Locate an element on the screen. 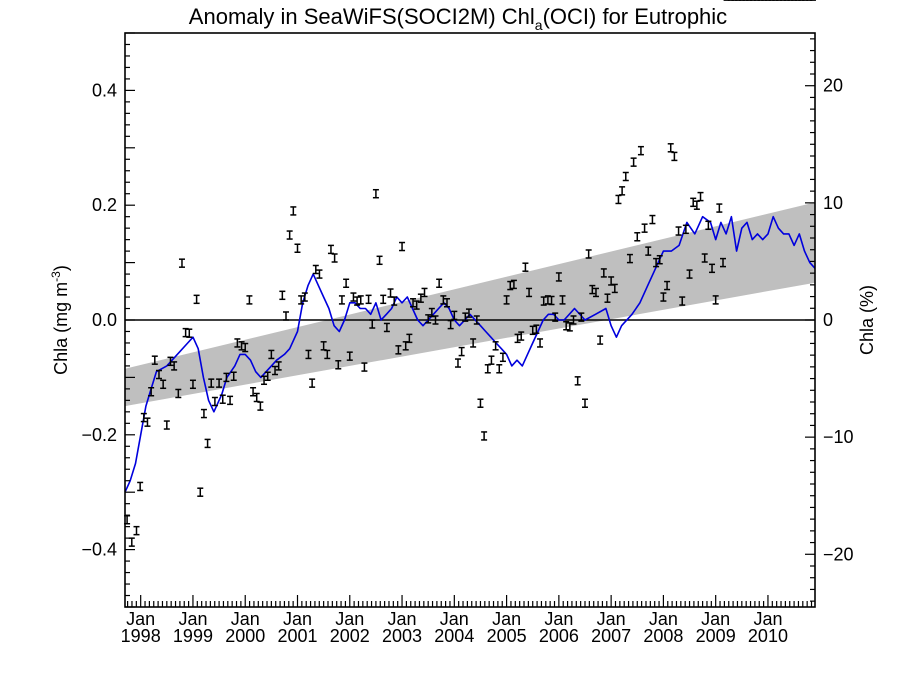 The image size is (900, 675). x-tick-year-label: 2010 is located at coordinates (768, 636).